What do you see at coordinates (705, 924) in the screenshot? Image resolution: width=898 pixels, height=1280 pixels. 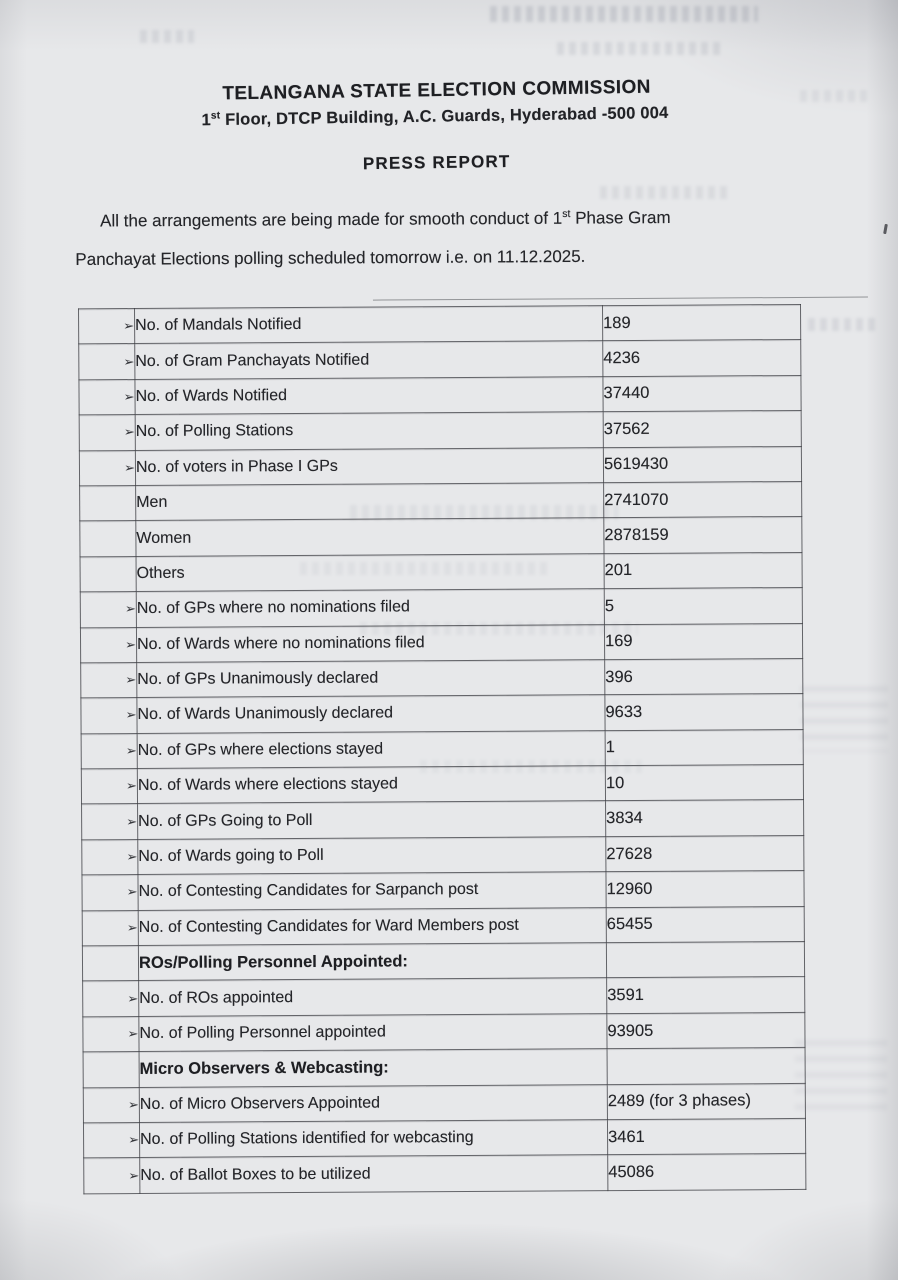 I see `row-value: 65455` at bounding box center [705, 924].